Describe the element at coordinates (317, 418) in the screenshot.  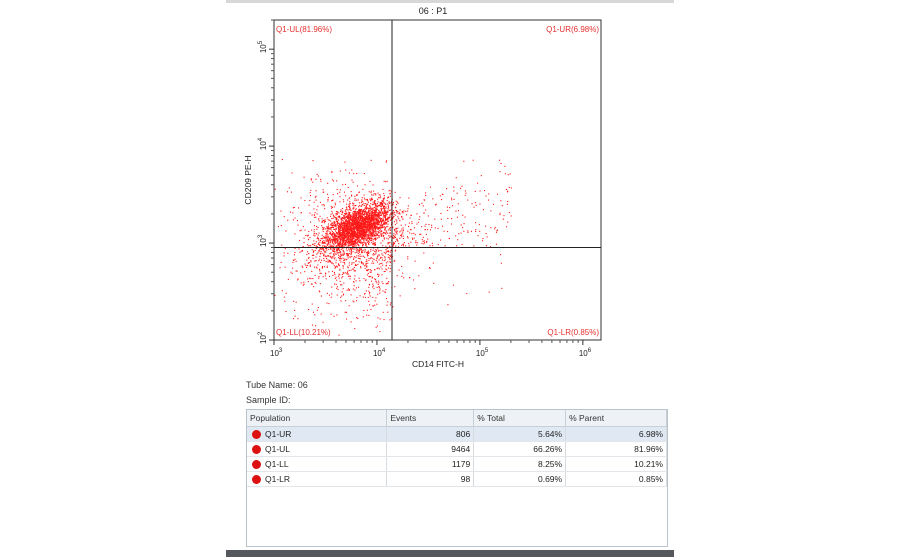
I see `col-header-population: Population` at that location.